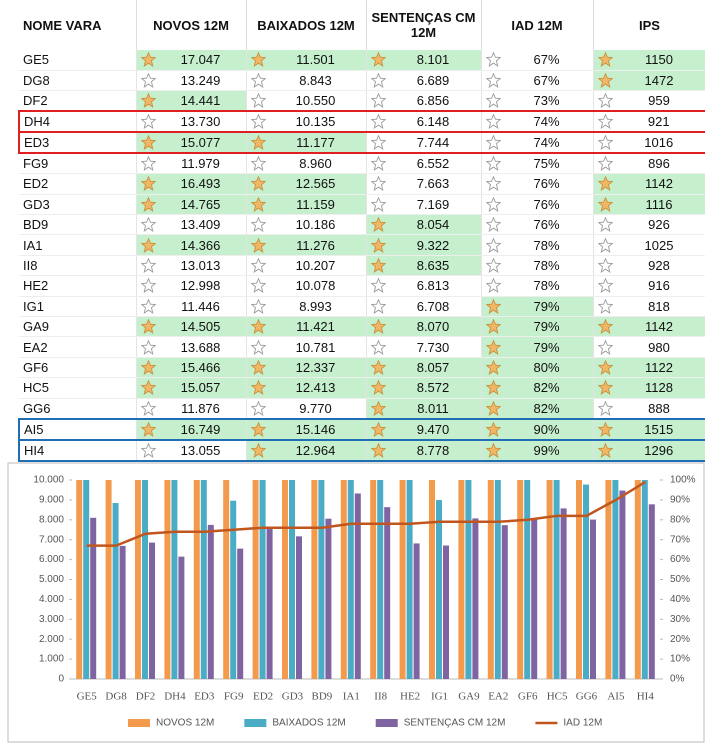 This screenshot has height=743, width=705. I want to click on cell-text: 10.781, so click(315, 347).